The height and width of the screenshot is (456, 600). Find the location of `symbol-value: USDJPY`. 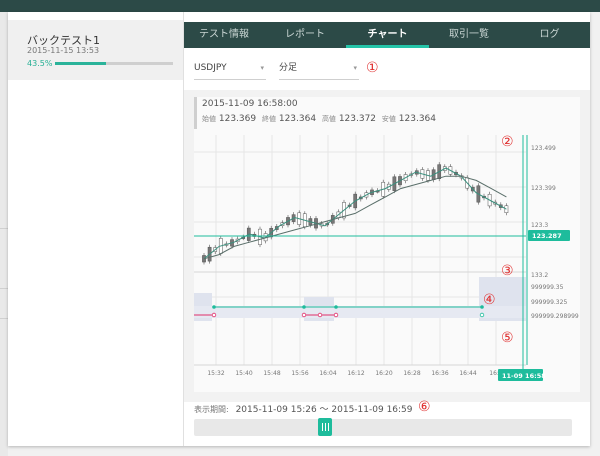

symbol-value: USDJPY is located at coordinates (210, 68).